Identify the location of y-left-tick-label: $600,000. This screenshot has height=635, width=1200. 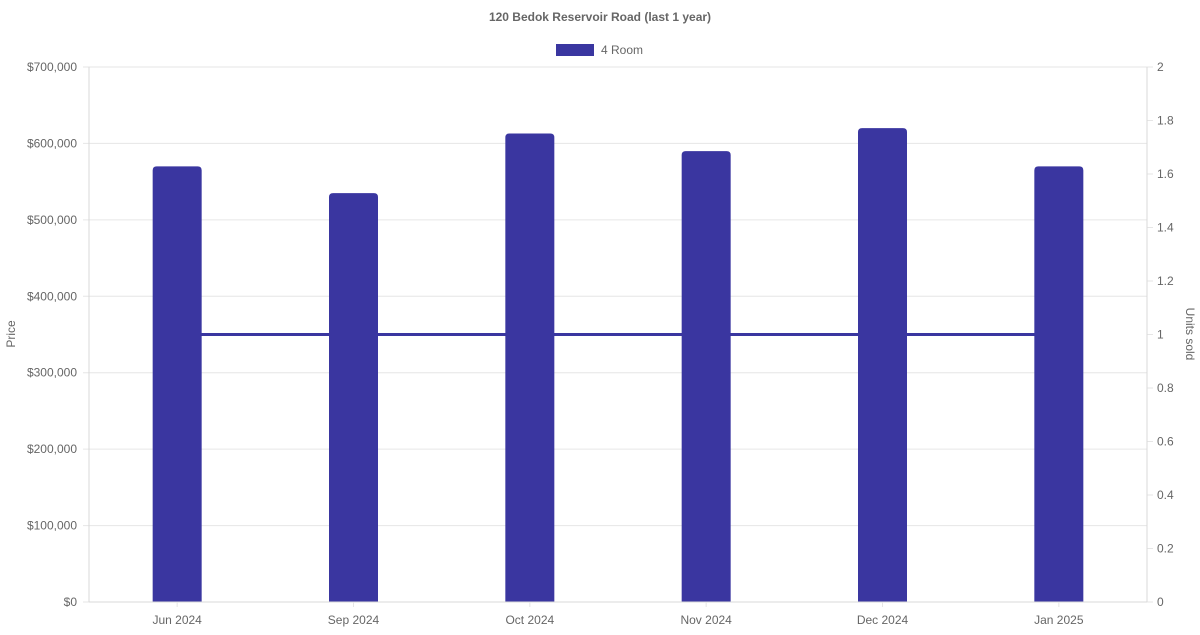
(52, 143).